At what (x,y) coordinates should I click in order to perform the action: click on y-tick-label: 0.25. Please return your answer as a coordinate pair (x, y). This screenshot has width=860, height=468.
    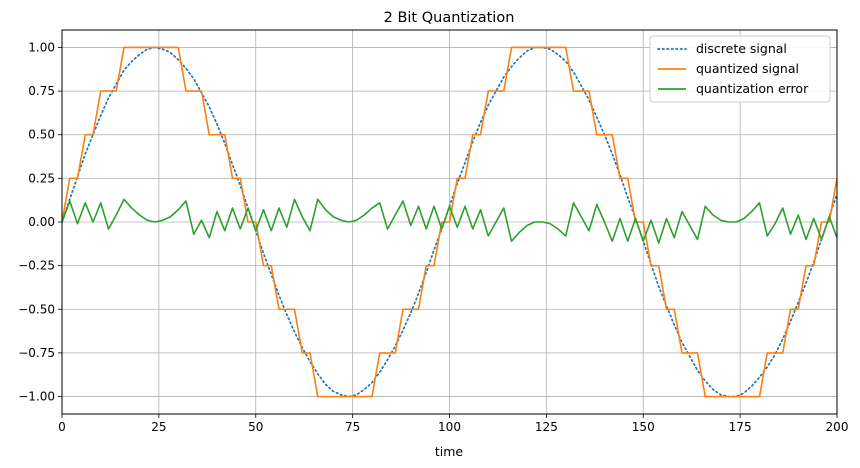
    Looking at the image, I should click on (41, 178).